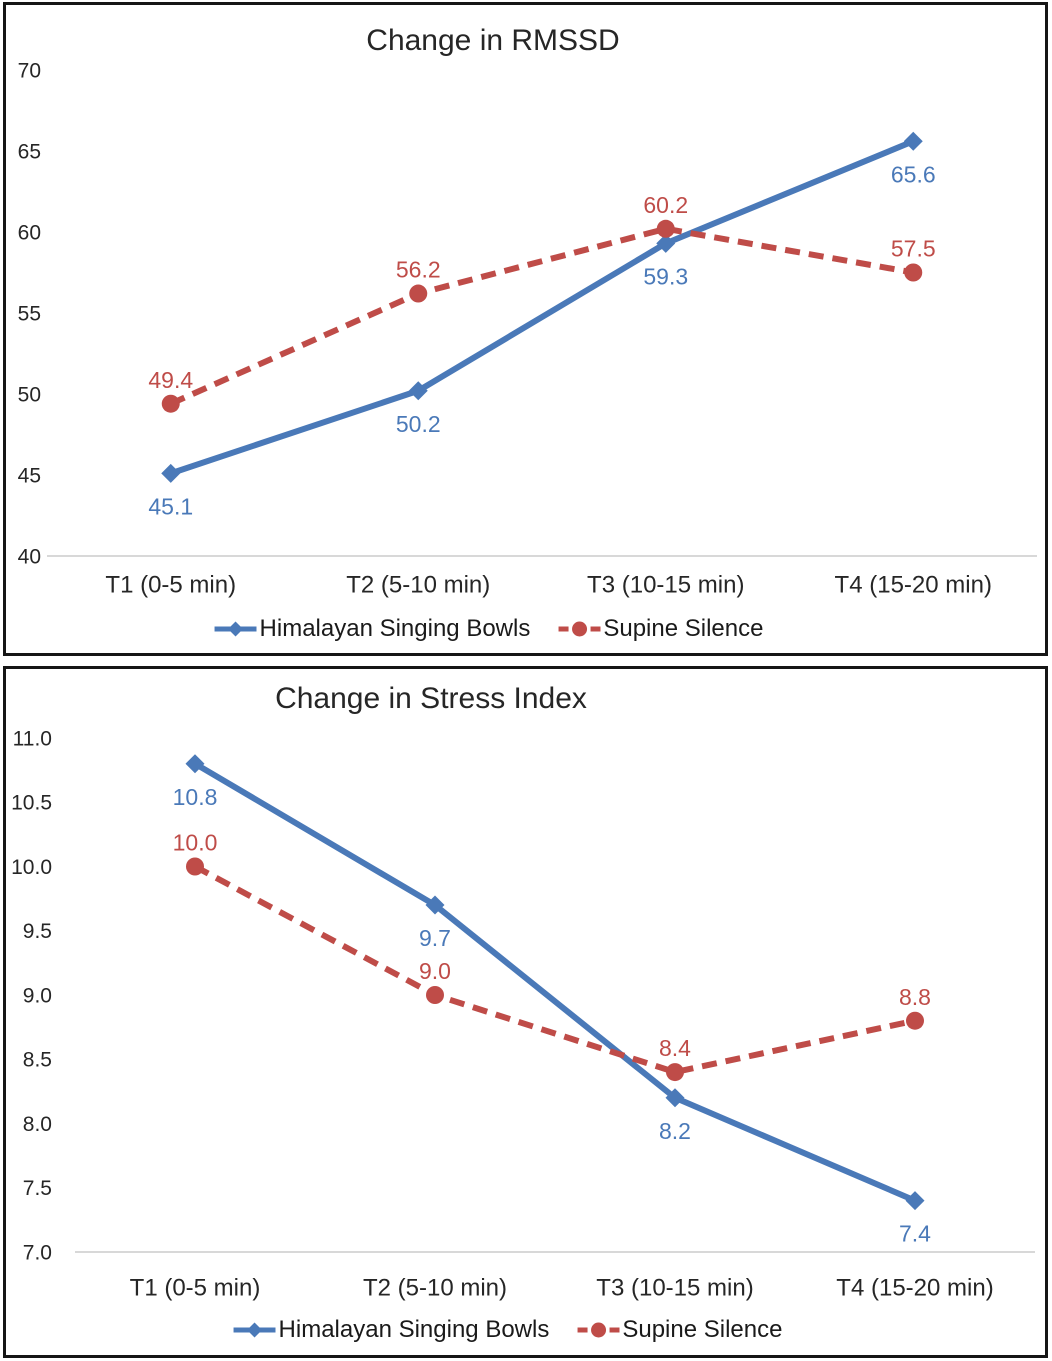 Image resolution: width=1052 pixels, height=1361 pixels. Describe the element at coordinates (29, 151) in the screenshot. I see `y-tick-label: 65` at that location.